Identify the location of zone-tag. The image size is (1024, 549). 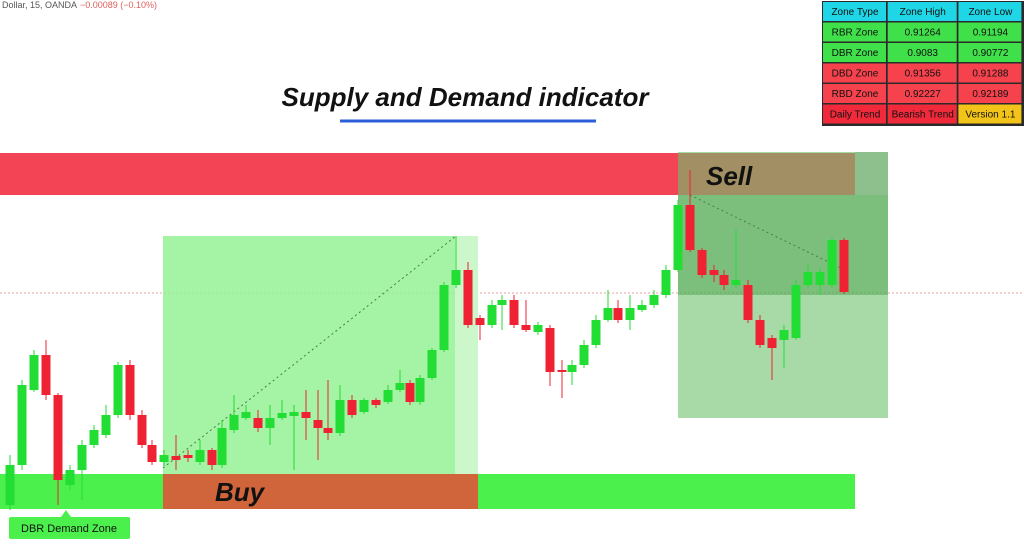
(69, 528).